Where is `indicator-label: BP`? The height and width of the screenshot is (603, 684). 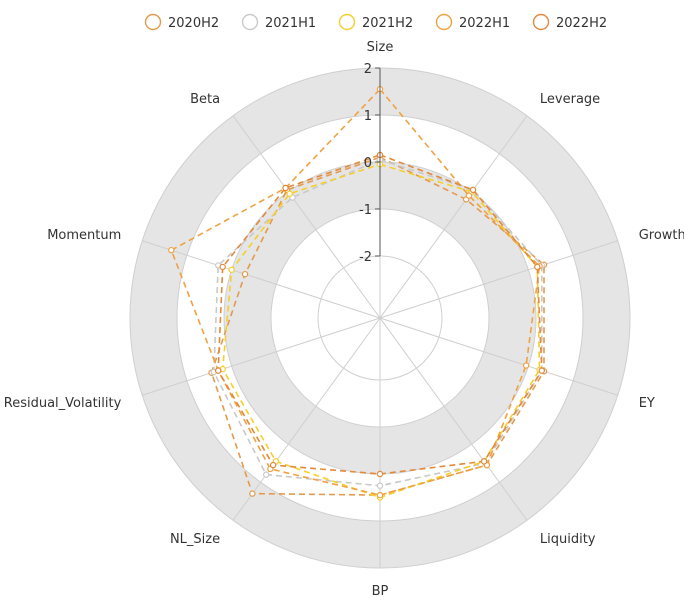
indicator-label: BP is located at coordinates (380, 591).